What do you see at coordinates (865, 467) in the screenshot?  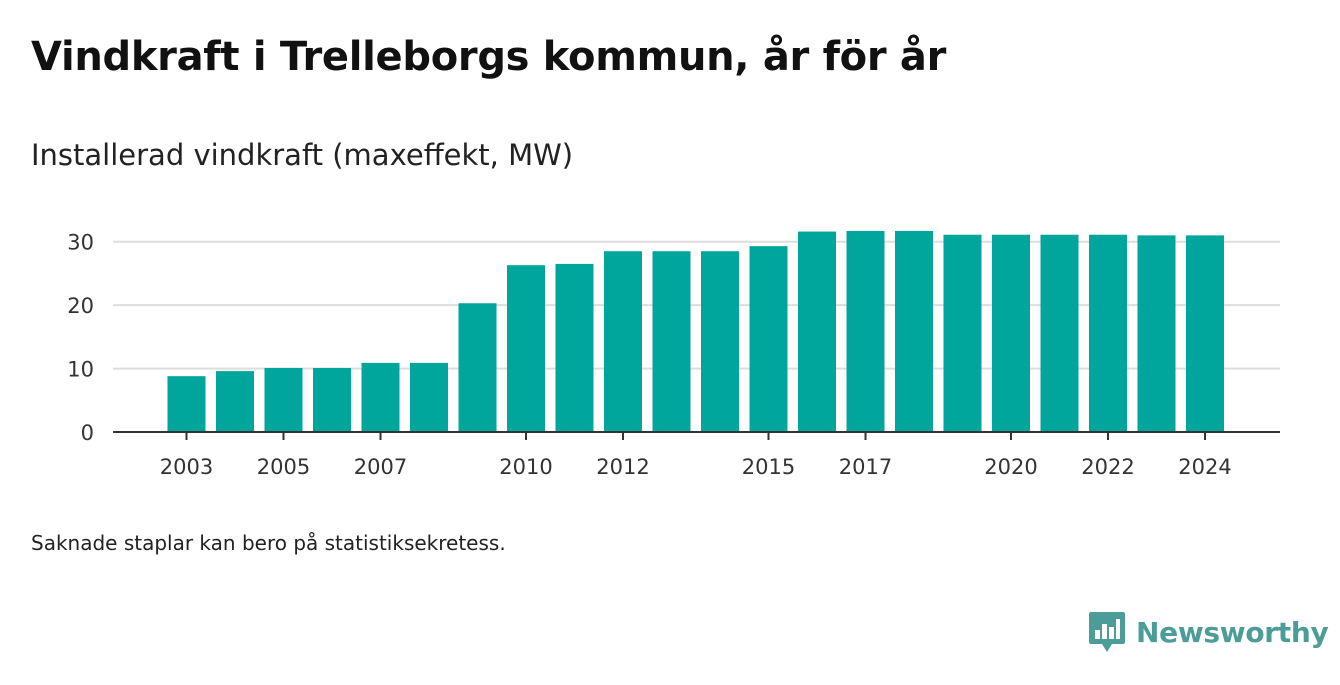 I see `x-tick-label: 2017` at bounding box center [865, 467].